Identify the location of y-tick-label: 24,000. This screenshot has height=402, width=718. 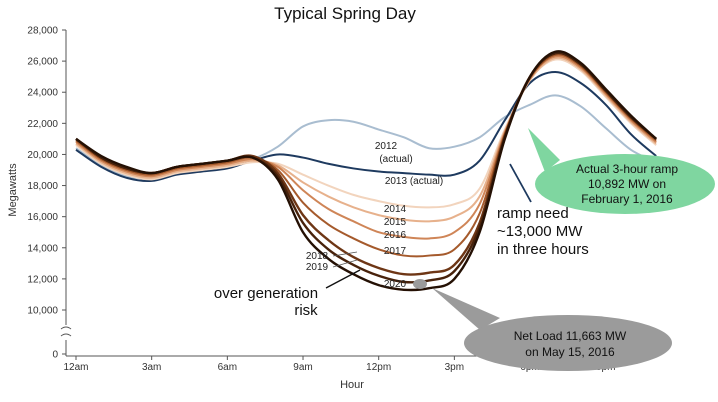
(42, 93).